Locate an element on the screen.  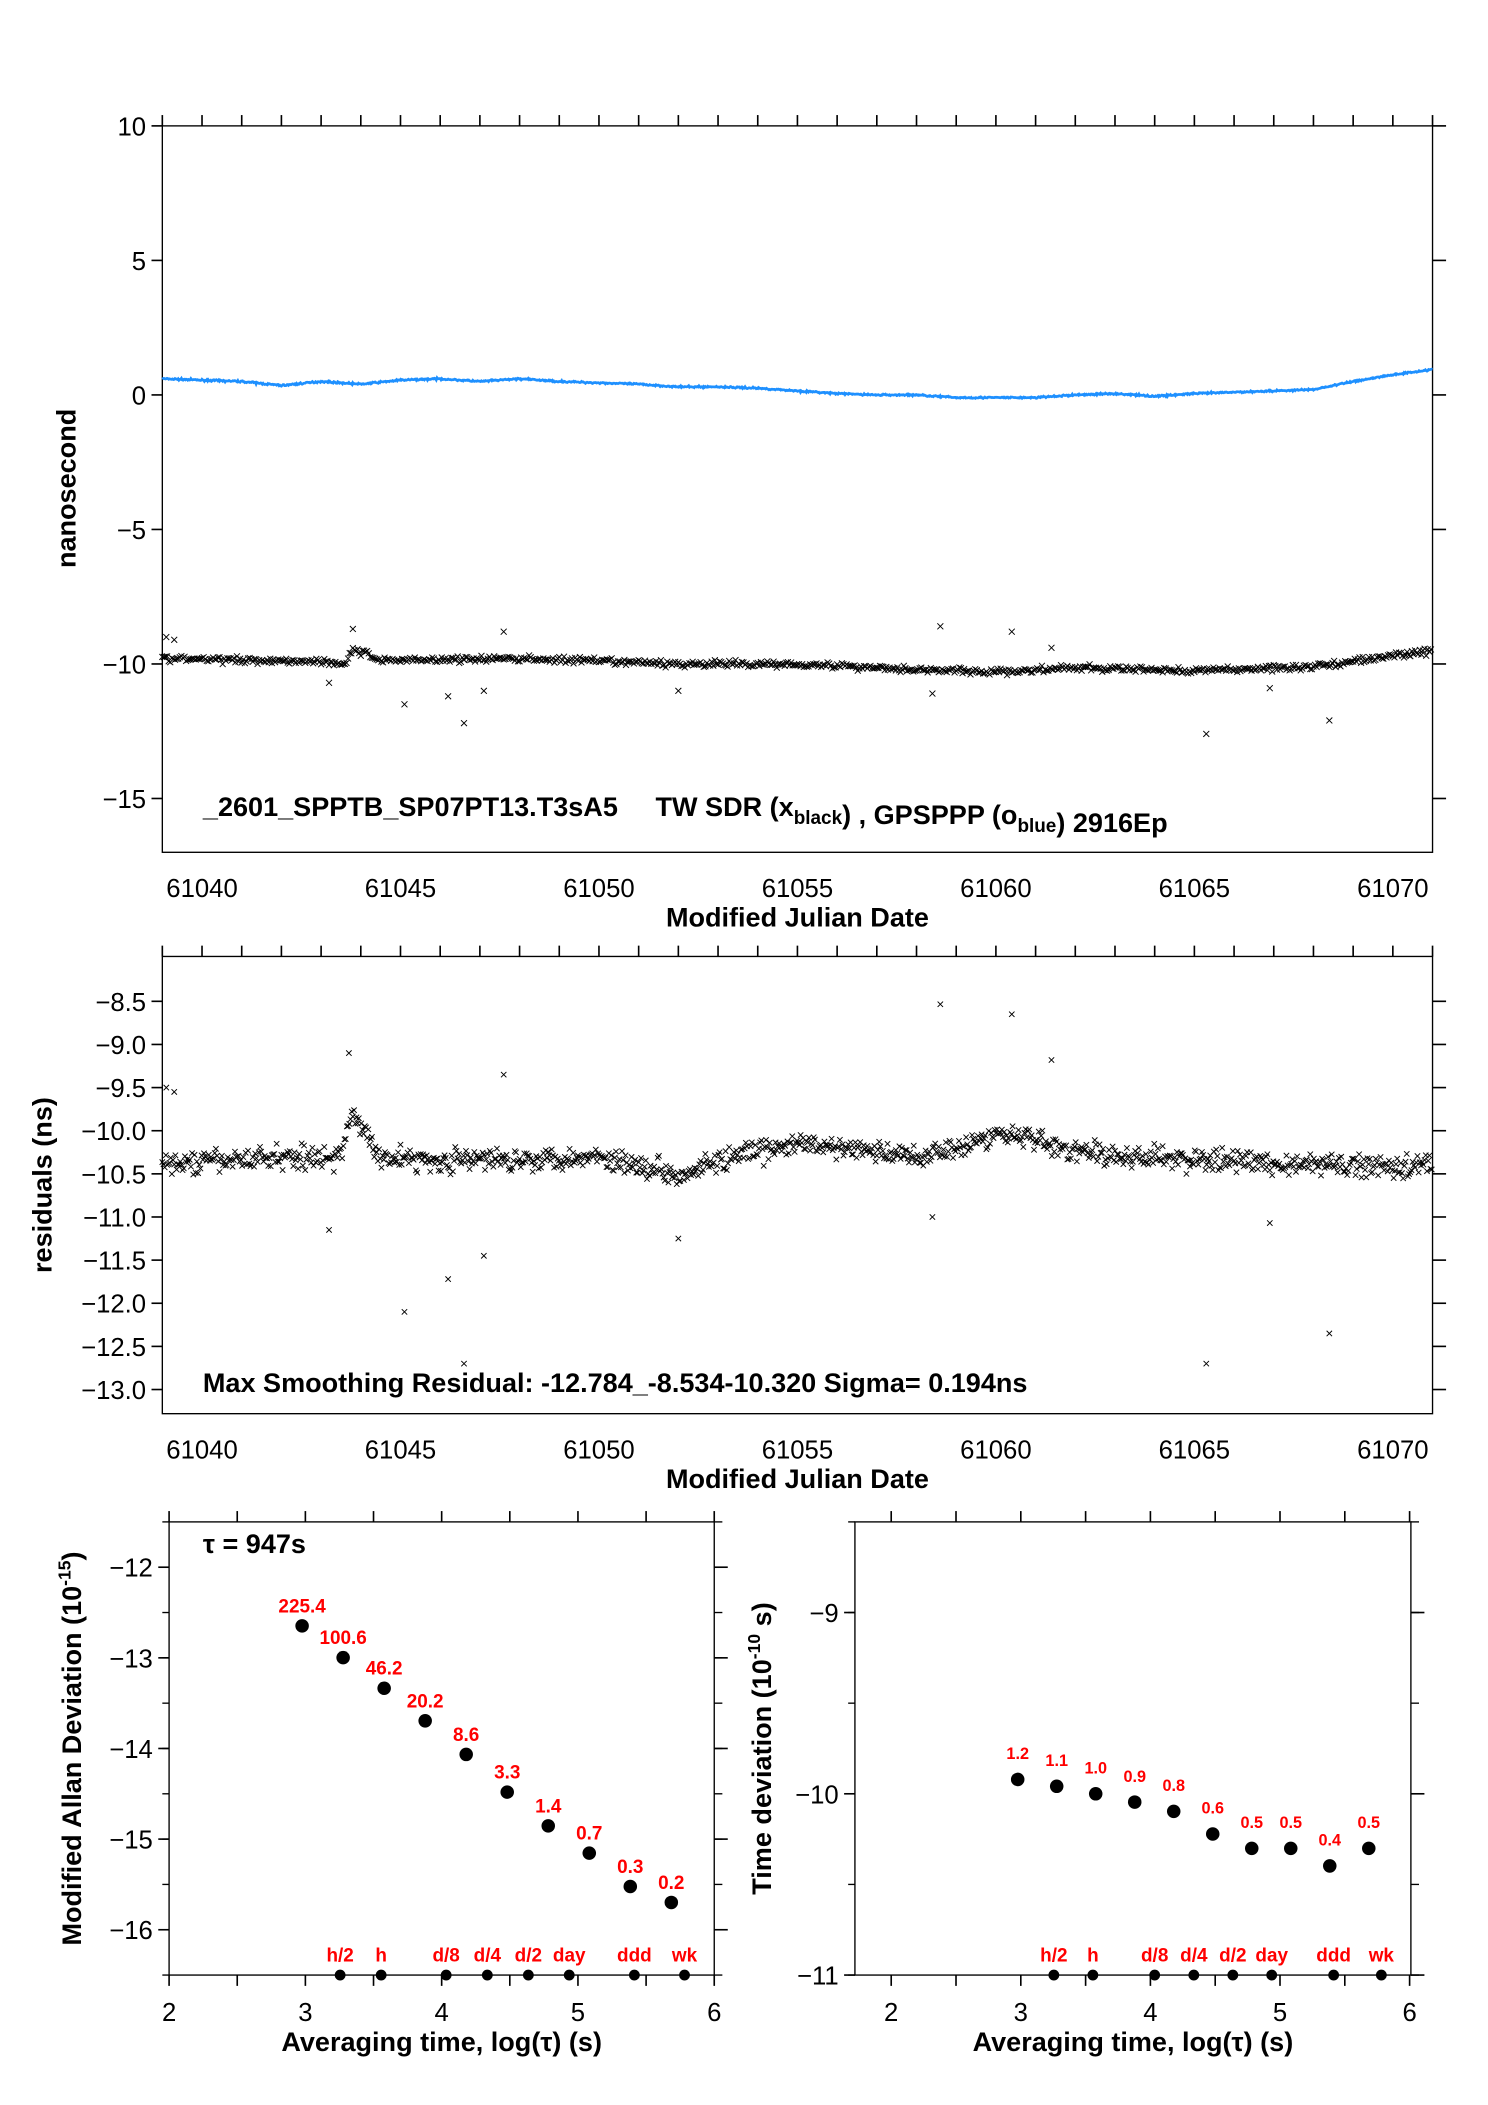
tw-sdr-outlier is located at coordinates (1012, 631).